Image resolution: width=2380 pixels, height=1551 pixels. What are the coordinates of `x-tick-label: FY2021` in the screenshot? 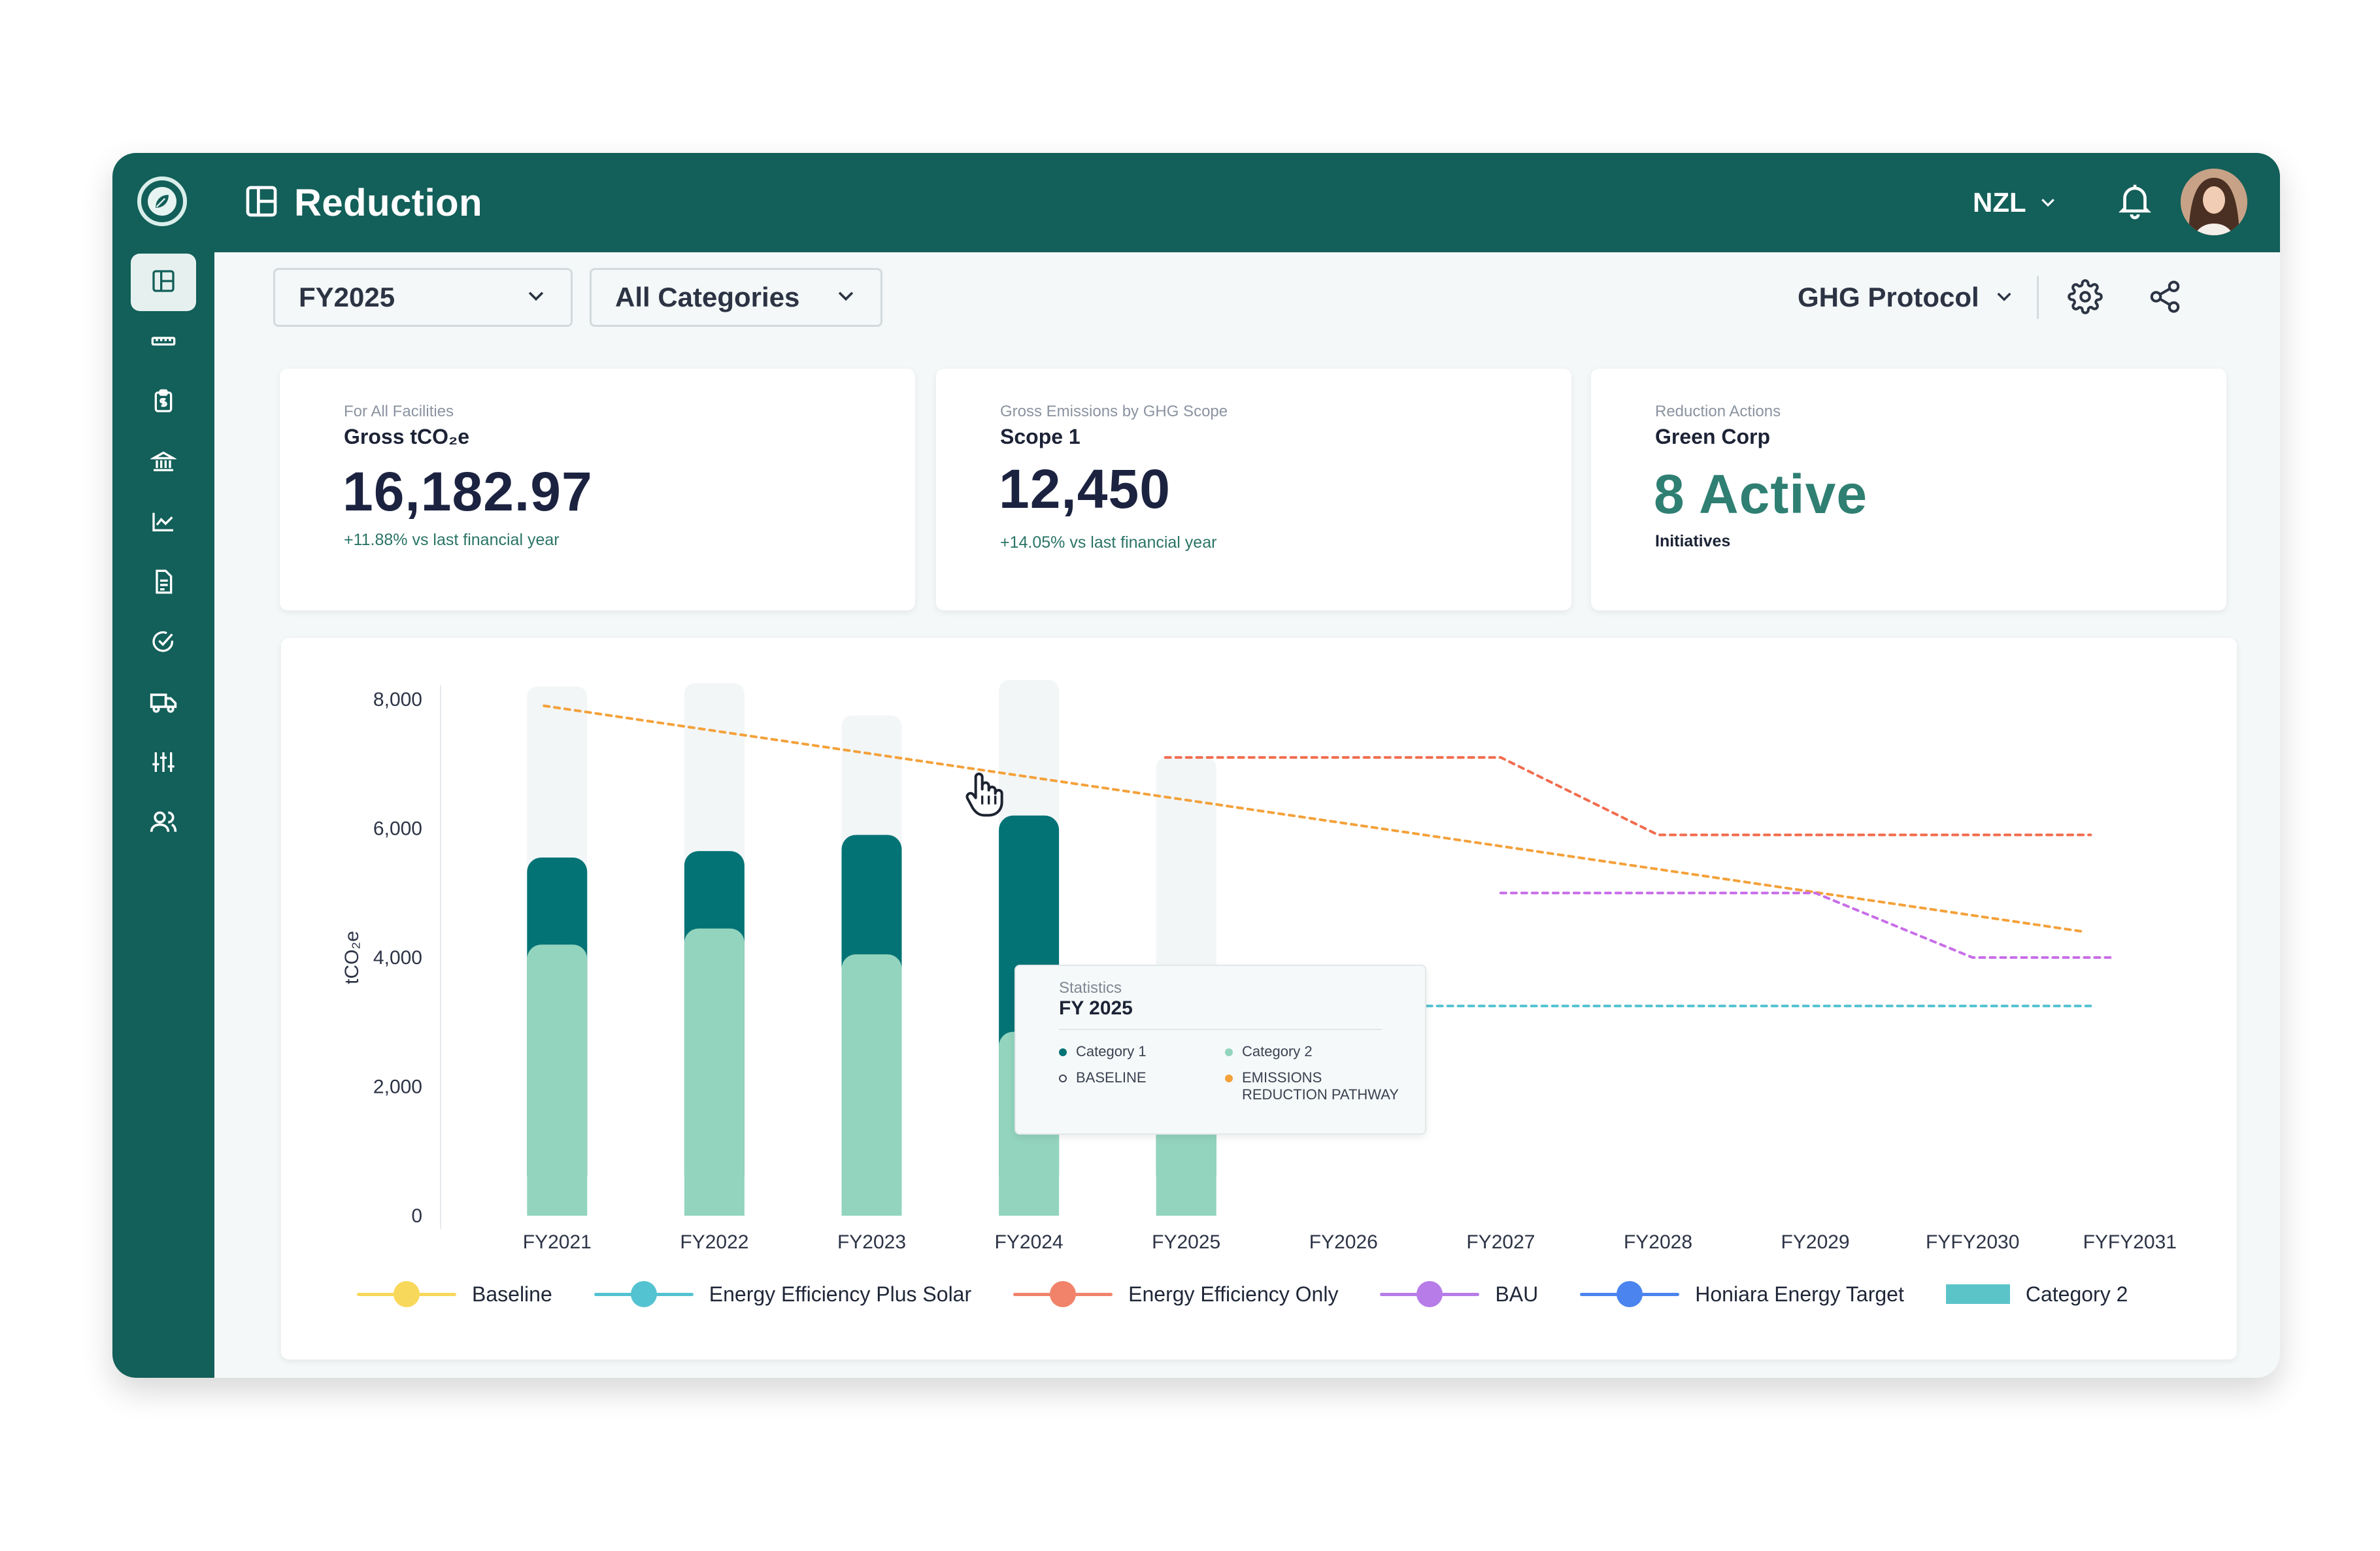 It's located at (557, 1242).